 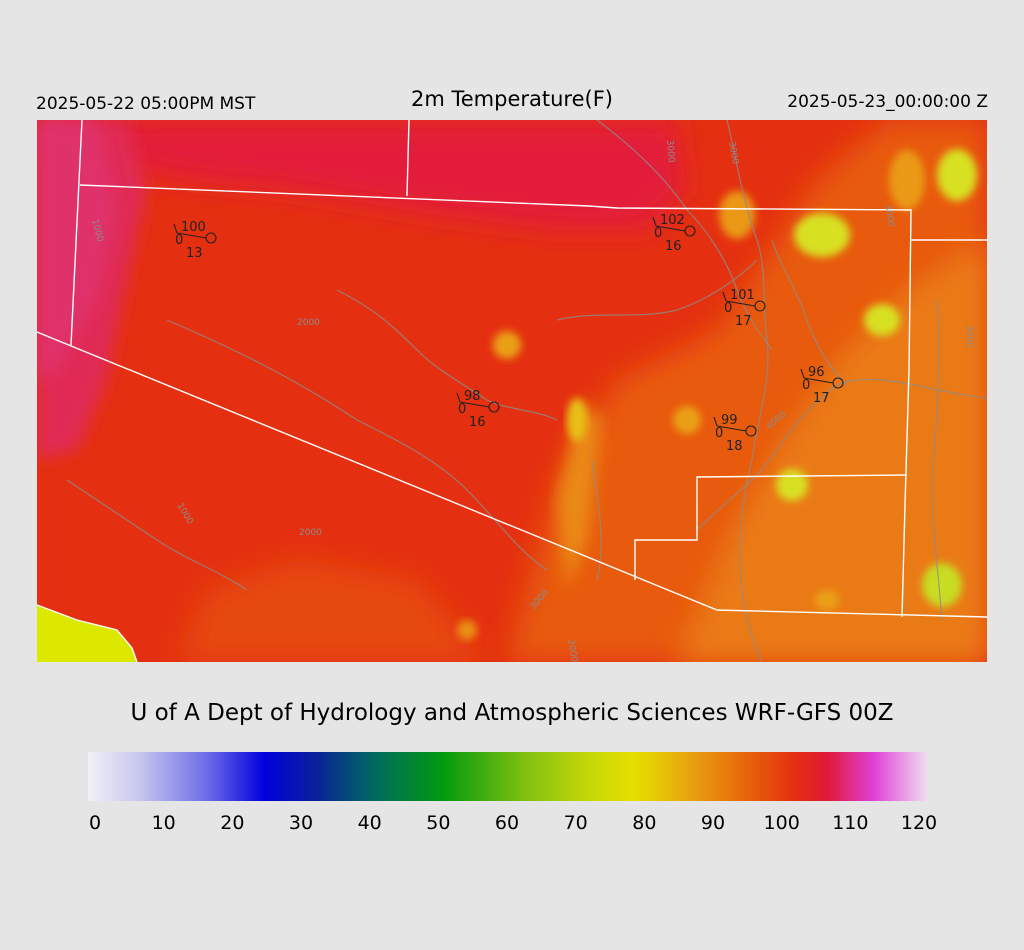 What do you see at coordinates (146, 104) in the screenshot?
I see `valid-time-local: 2025-05-22 05:00PM MST` at bounding box center [146, 104].